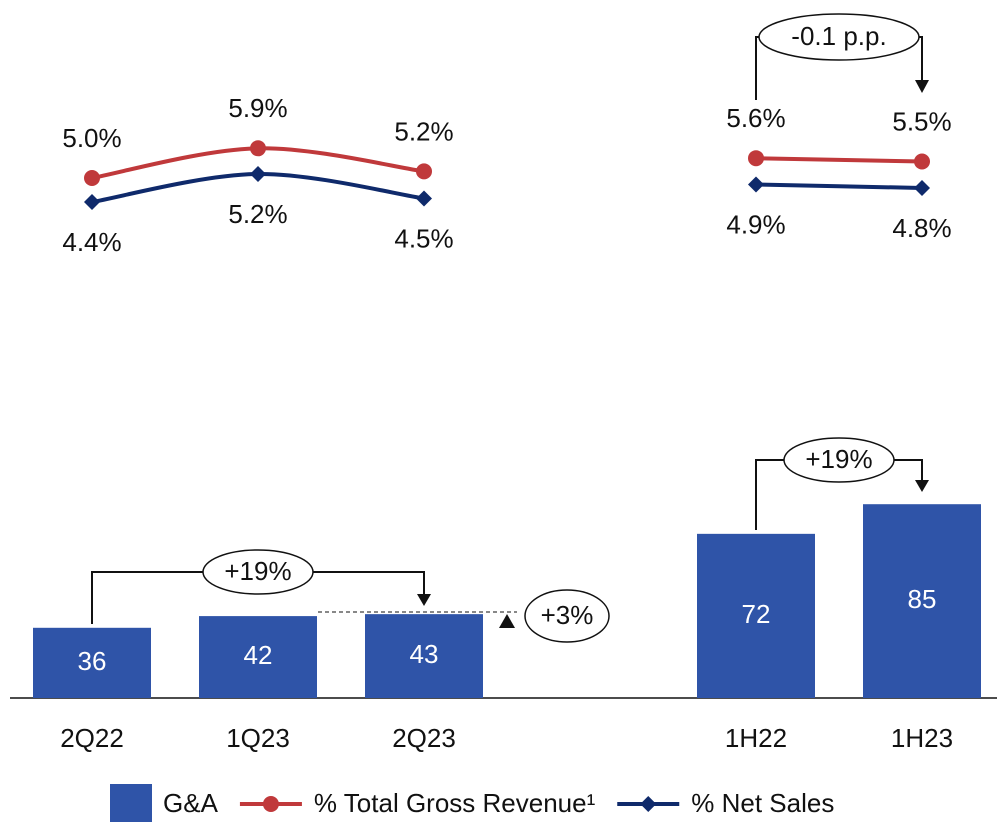 The image size is (997, 822). I want to click on x-tick-label: 1Q23, so click(258, 738).